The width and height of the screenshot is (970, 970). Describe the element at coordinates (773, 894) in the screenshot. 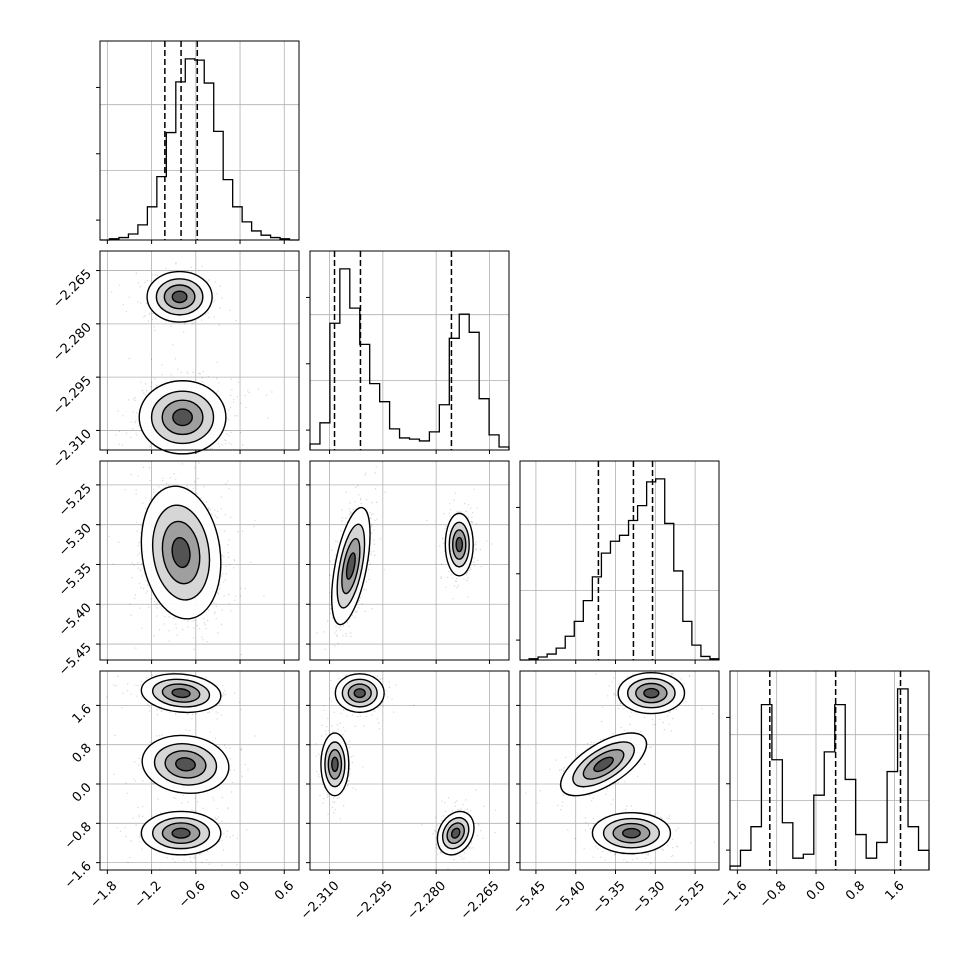

I see `hist-3-xtick-label-1: −0.8` at that location.